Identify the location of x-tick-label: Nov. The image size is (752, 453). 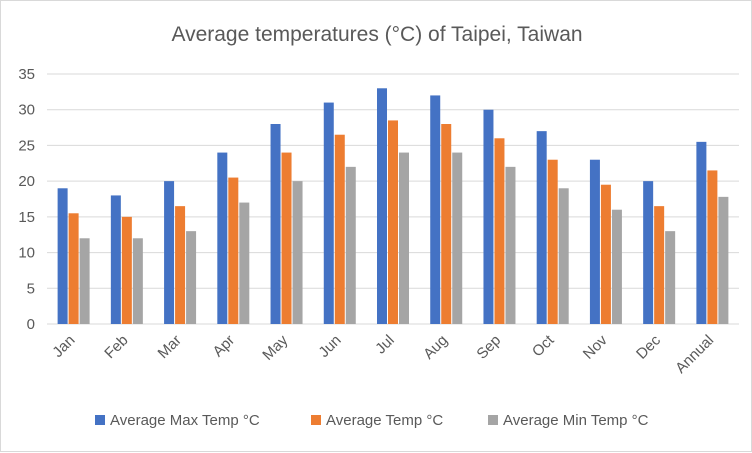
(595, 346).